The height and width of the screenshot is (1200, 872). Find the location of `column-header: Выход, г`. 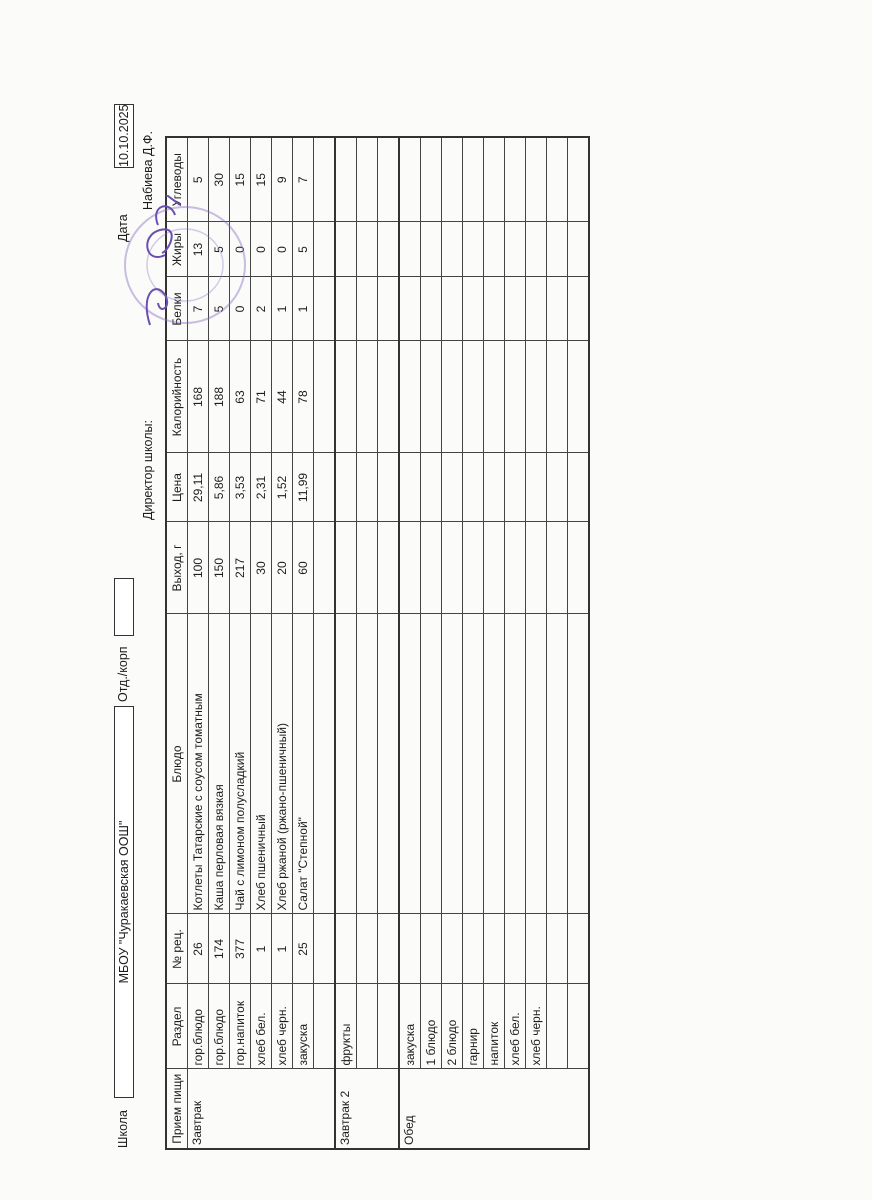

column-header: Выход, г is located at coordinates (177, 568).